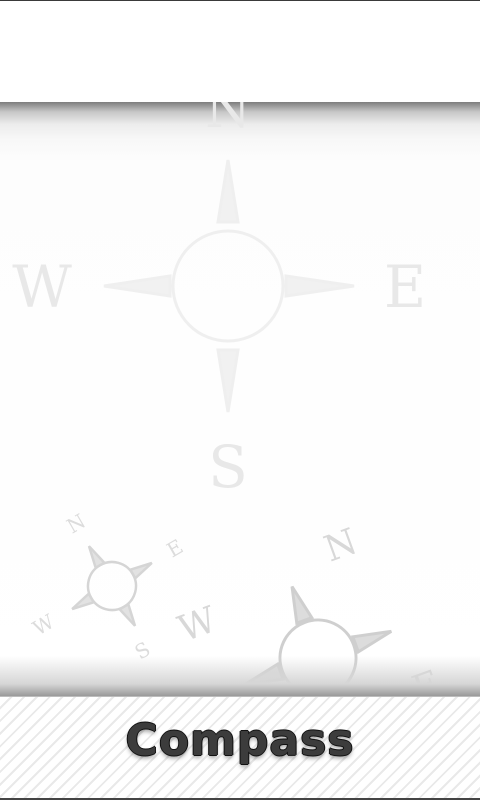  Describe the element at coordinates (228, 121) in the screenshot. I see `watermark-large-n: N` at that location.